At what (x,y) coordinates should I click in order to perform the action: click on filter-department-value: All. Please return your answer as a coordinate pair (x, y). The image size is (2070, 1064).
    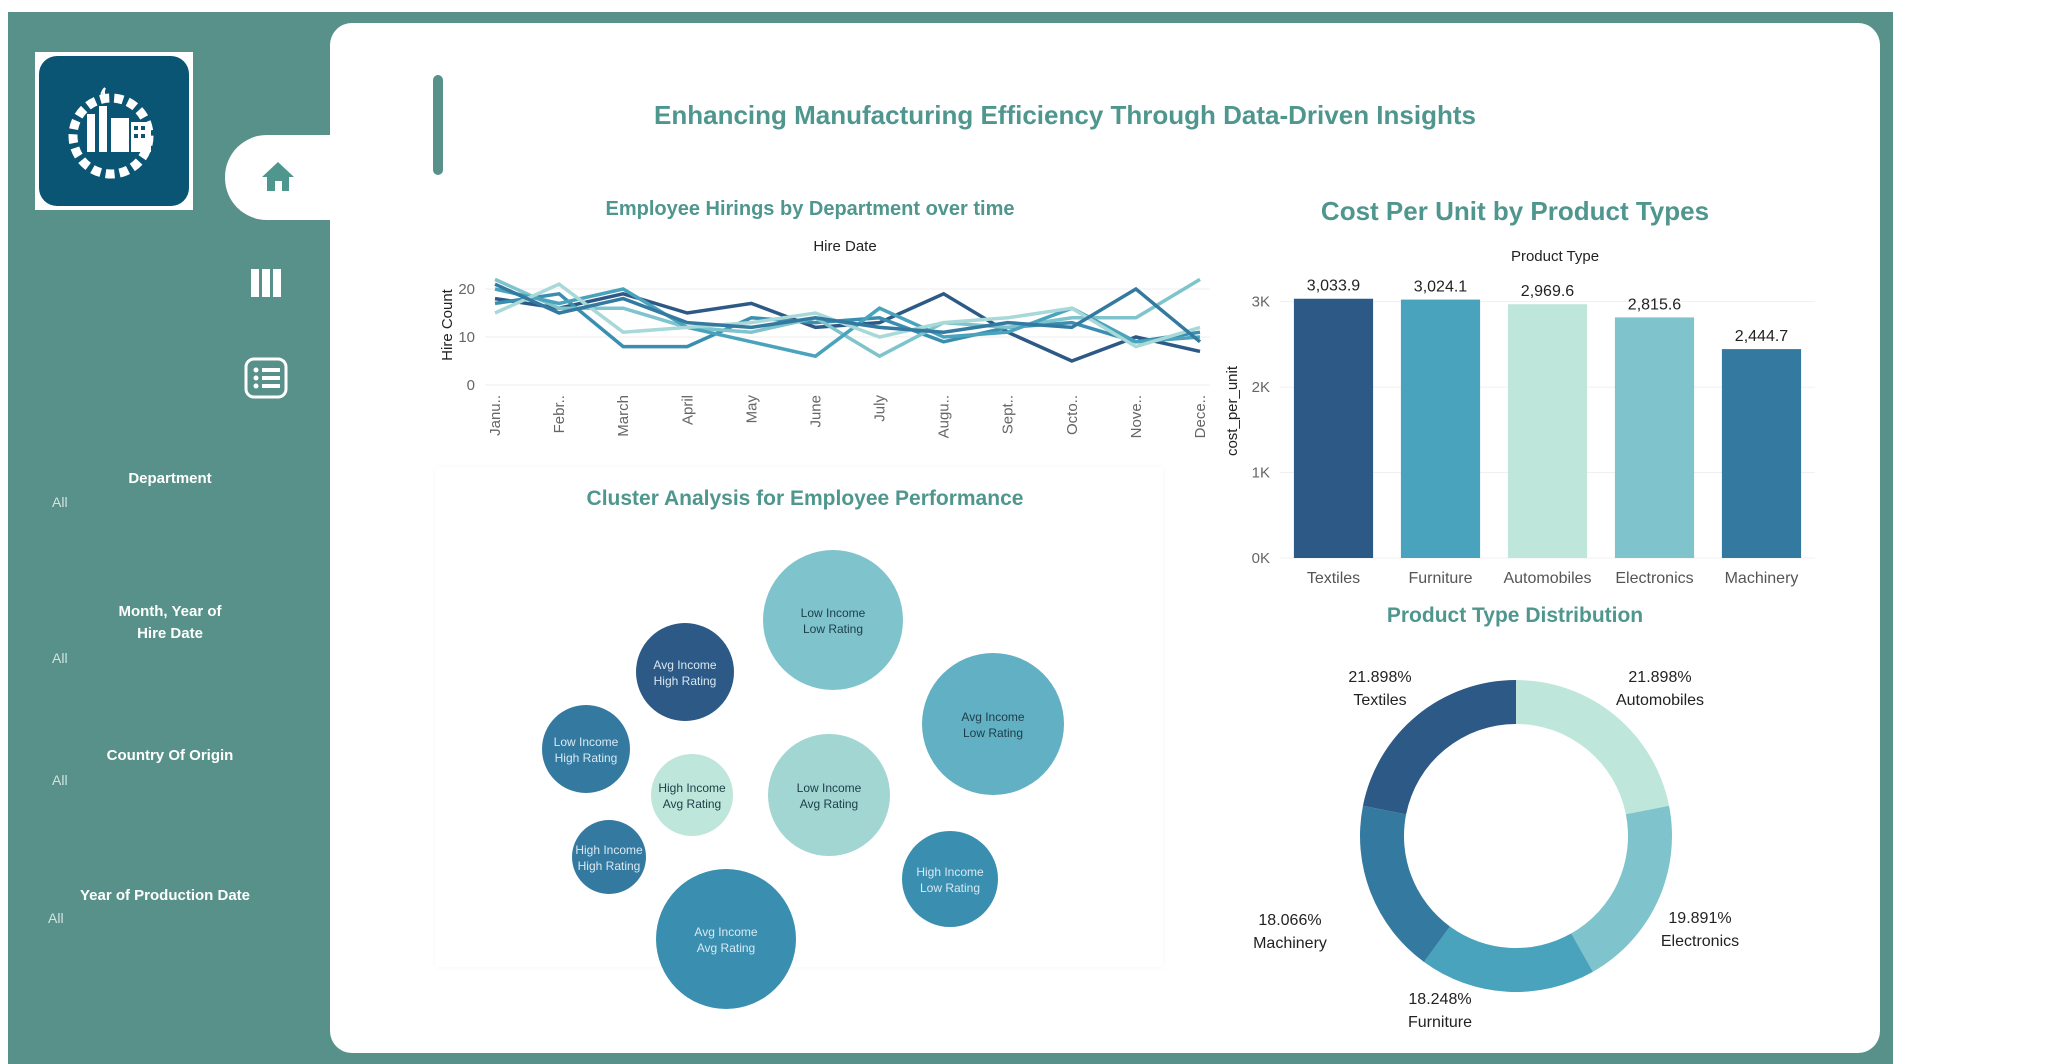
    Looking at the image, I should click on (60, 502).